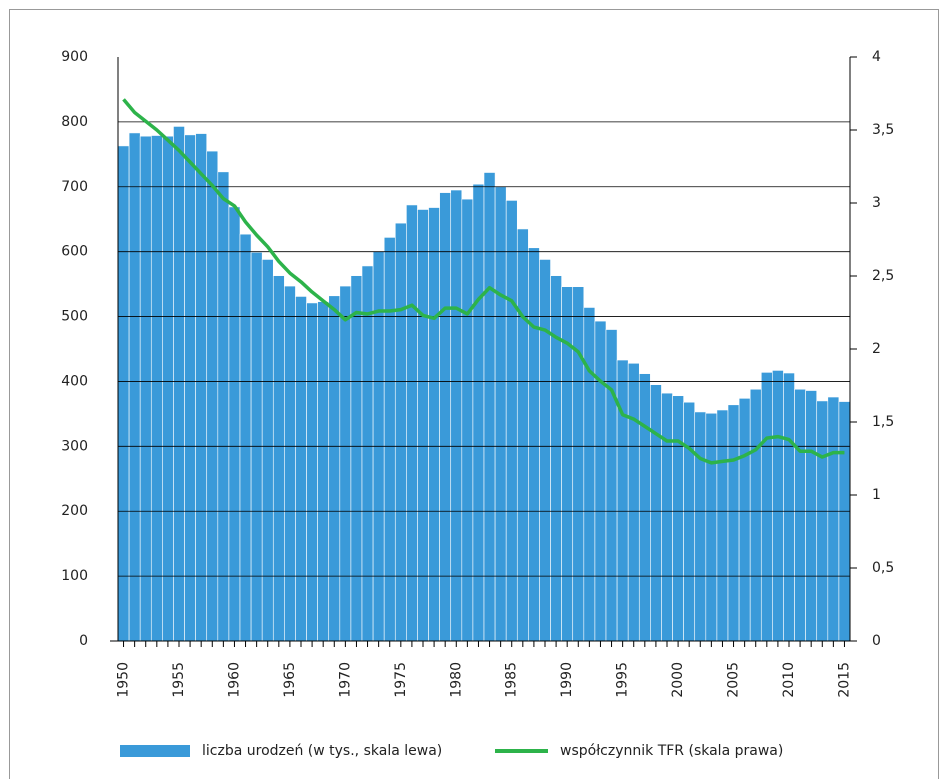 This screenshot has width=947, height=779. Describe the element at coordinates (876, 349) in the screenshot. I see `y2-tick-label: 2` at that location.